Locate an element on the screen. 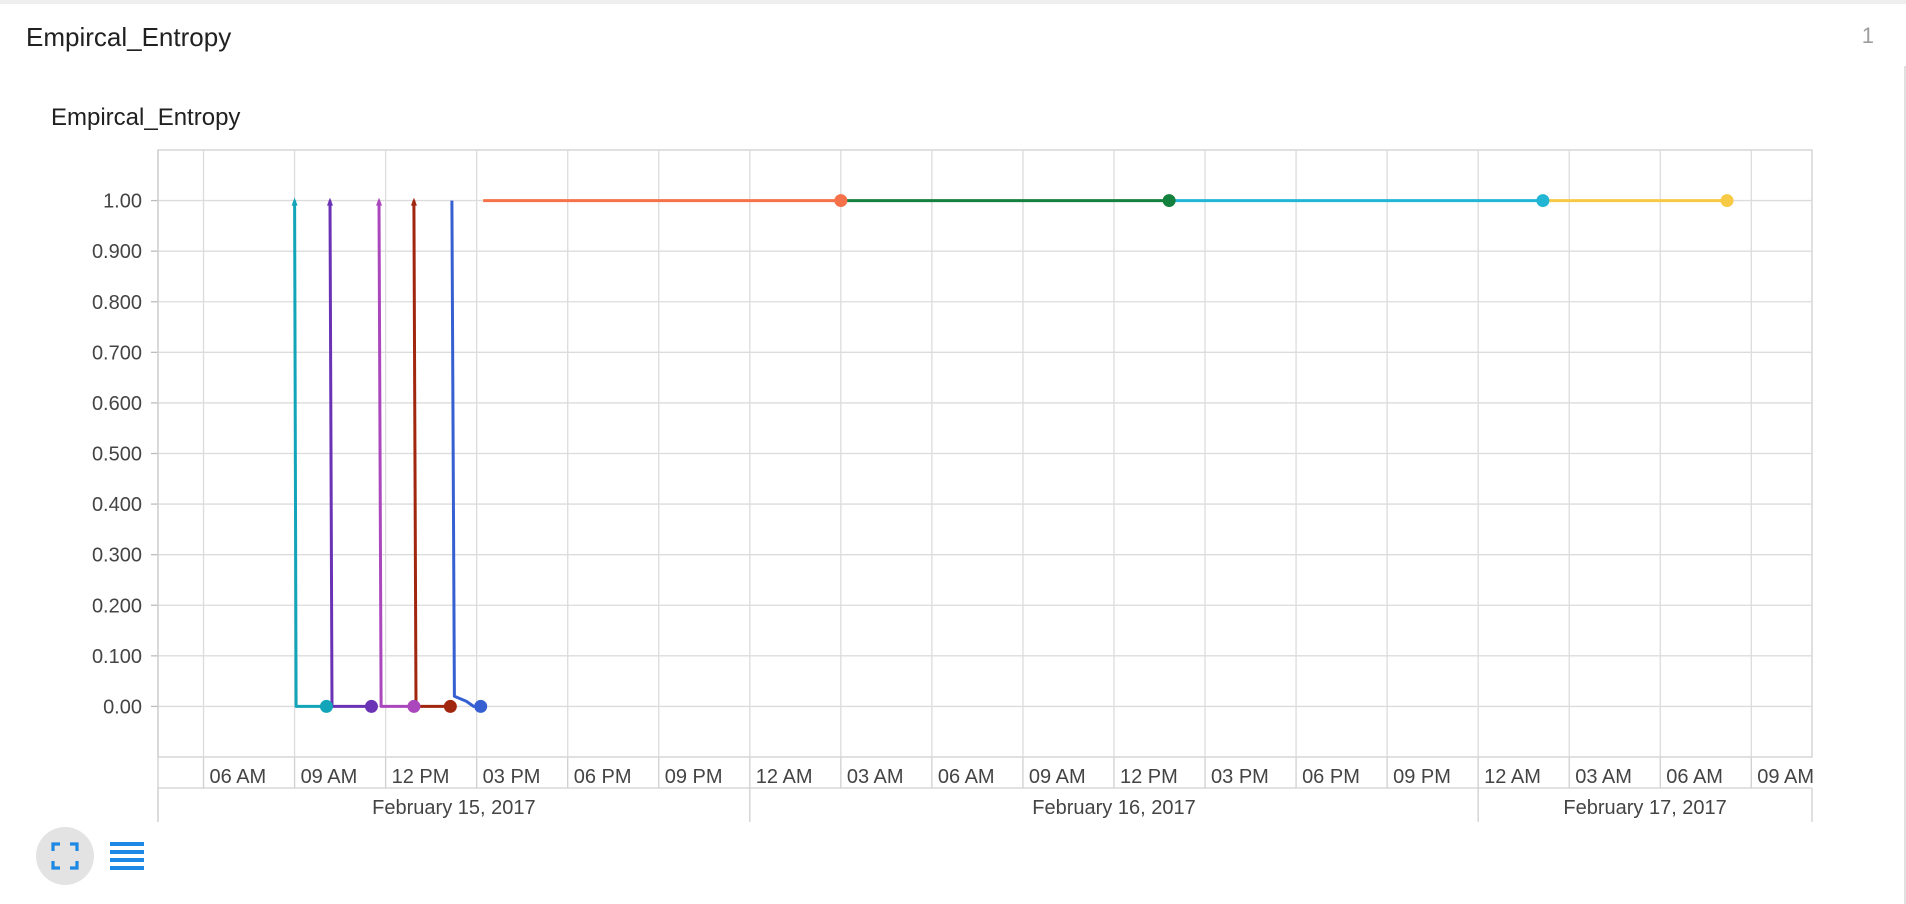 The width and height of the screenshot is (1906, 904). expand-button is located at coordinates (65, 856).